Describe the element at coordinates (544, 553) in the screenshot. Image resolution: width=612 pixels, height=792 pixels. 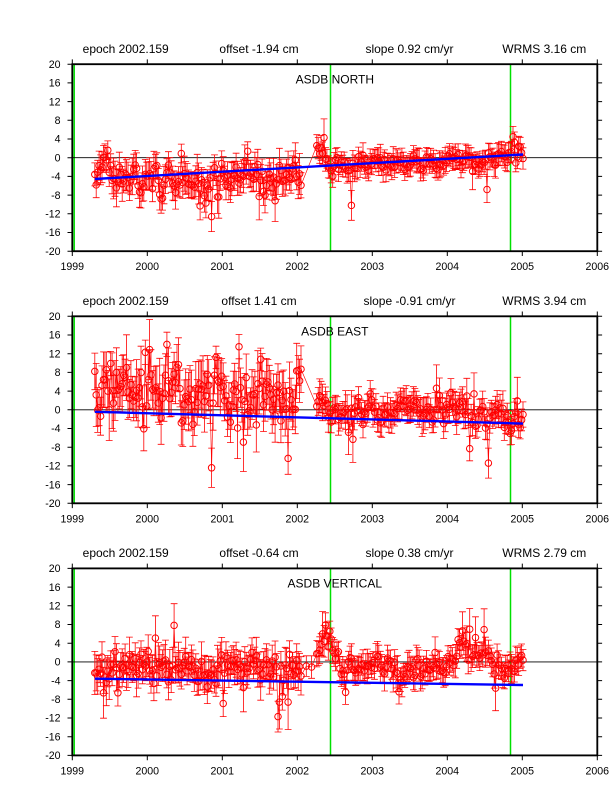
I see `svg-text: WRMS 2.79 cm` at that location.